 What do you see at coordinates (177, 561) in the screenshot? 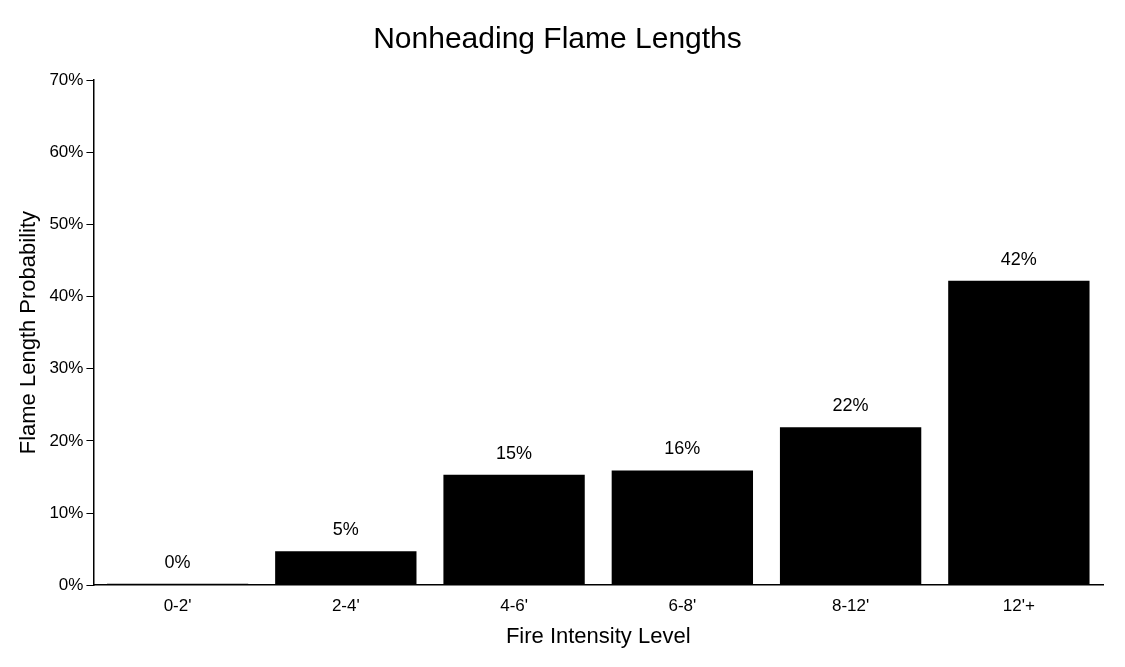
I see `data-label: 0%` at bounding box center [177, 561].